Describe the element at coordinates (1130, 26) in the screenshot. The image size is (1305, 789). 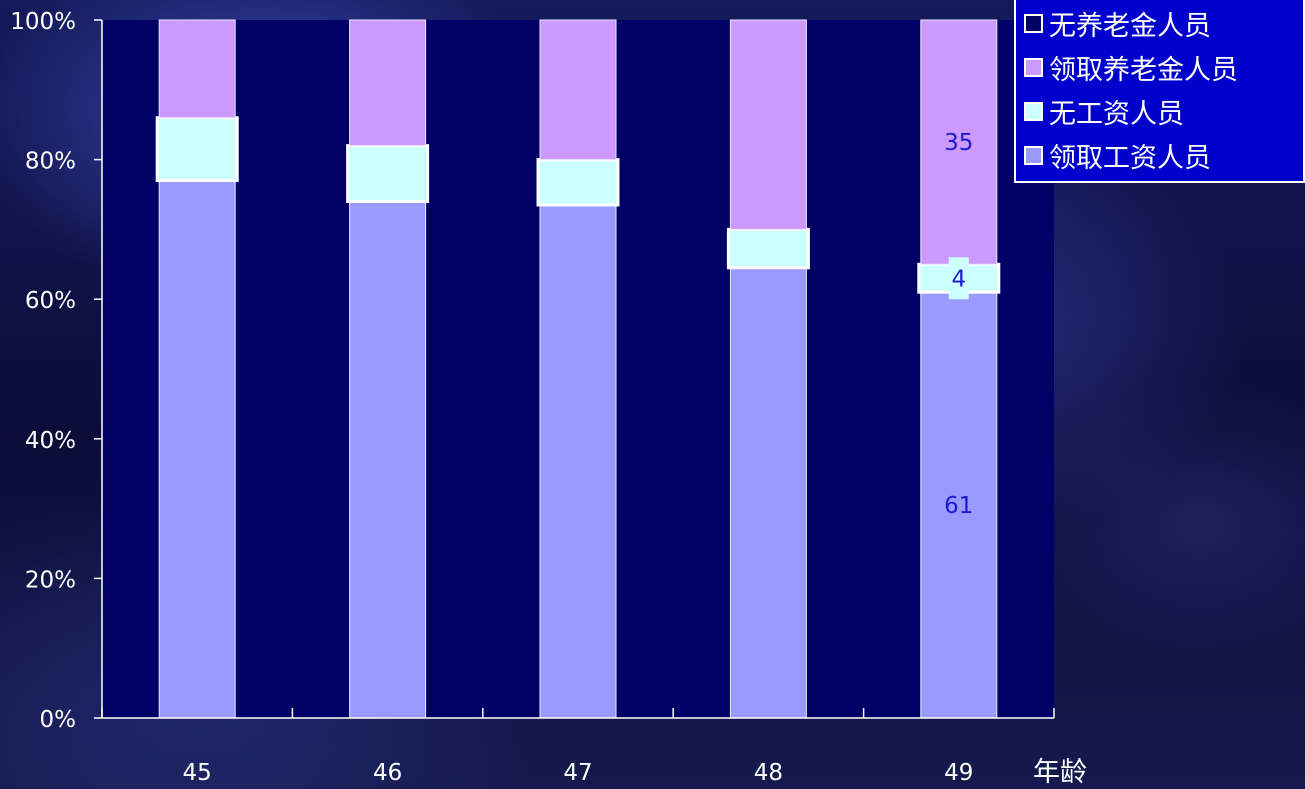
I see `legend-label: 无养老金人员` at that location.